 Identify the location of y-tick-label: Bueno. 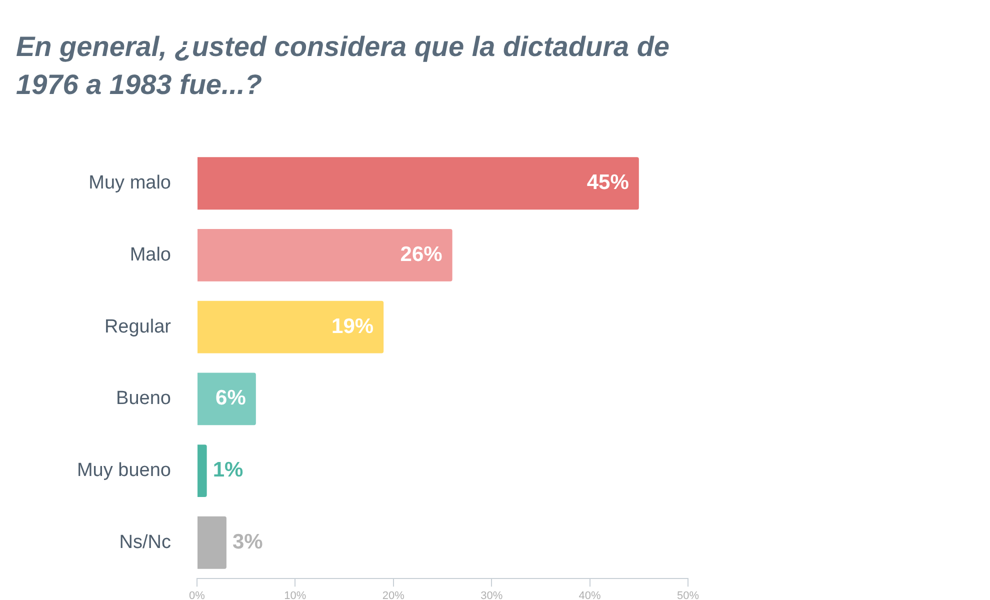
(143, 399).